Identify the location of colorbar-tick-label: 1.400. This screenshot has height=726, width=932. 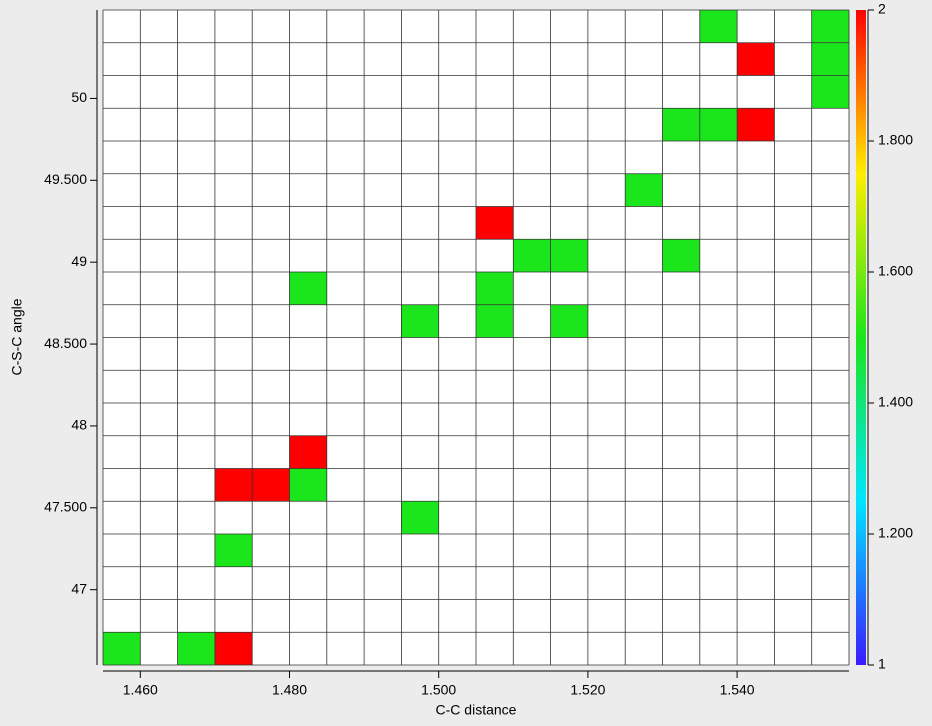
(895, 402).